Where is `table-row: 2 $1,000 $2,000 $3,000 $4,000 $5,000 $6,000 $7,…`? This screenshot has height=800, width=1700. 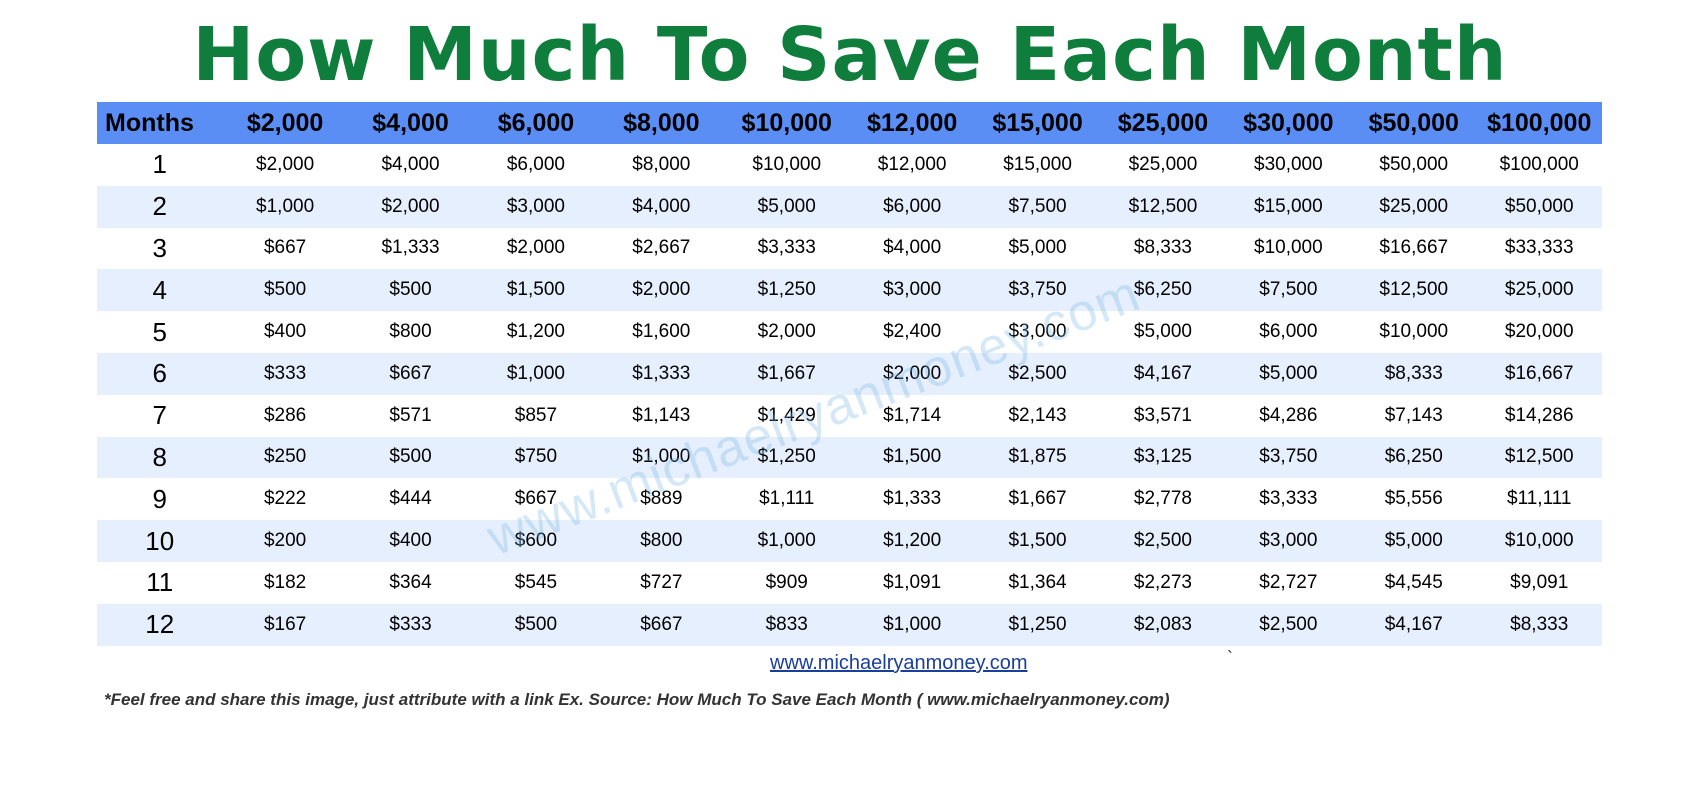
table-row: 2 $1,000 $2,000 $3,000 $4,000 $5,000 $6,000 $7,… is located at coordinates (849, 206).